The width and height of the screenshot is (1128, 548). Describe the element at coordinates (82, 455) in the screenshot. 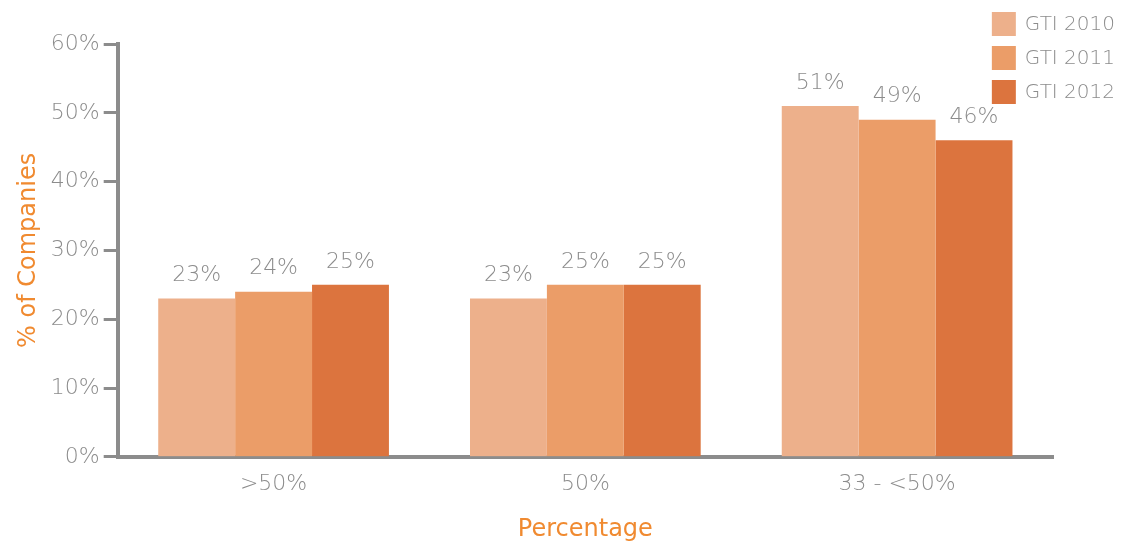

I see `y-tick-label: 0%` at that location.